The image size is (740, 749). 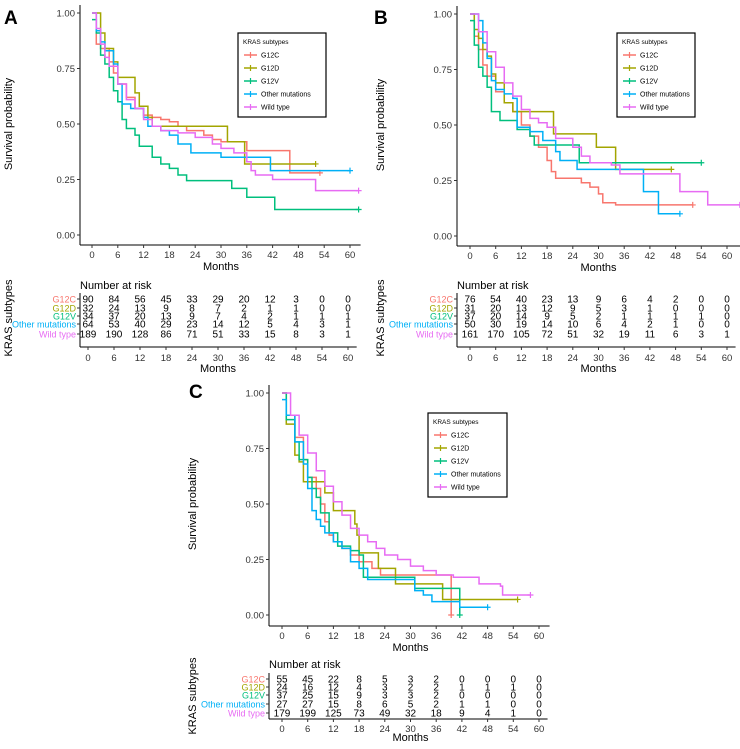 What do you see at coordinates (308, 680) in the screenshot?
I see `risk-count: 45` at bounding box center [308, 680].